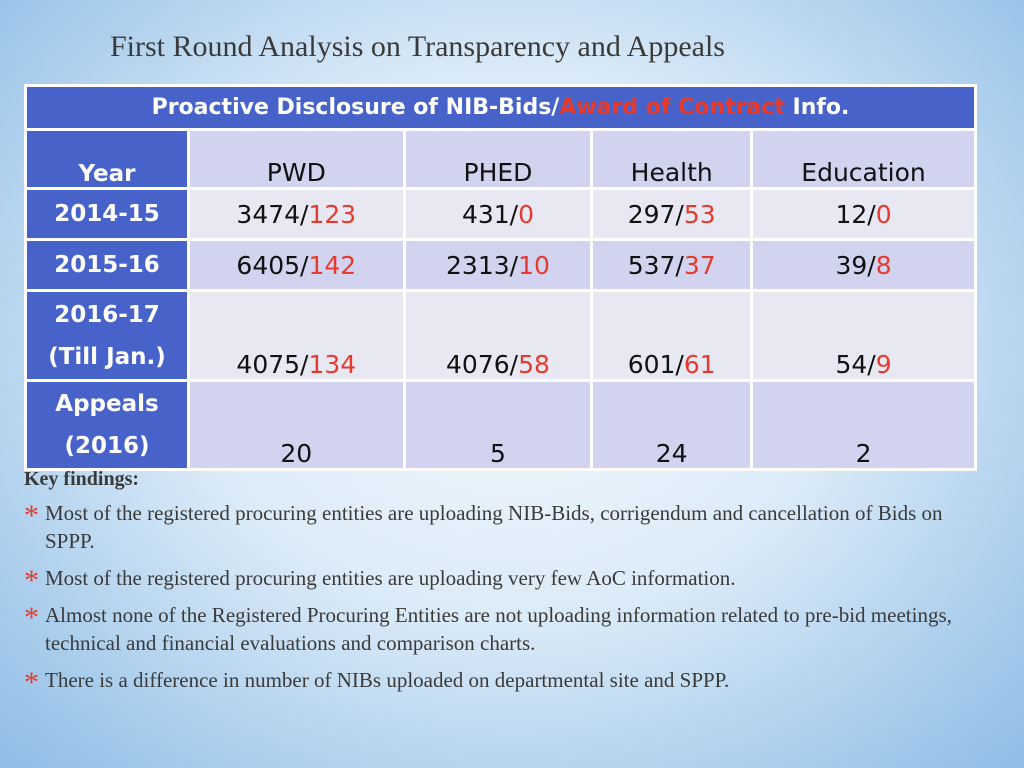  Describe the element at coordinates (534, 265) in the screenshot. I see `aoc-count: 10` at that location.